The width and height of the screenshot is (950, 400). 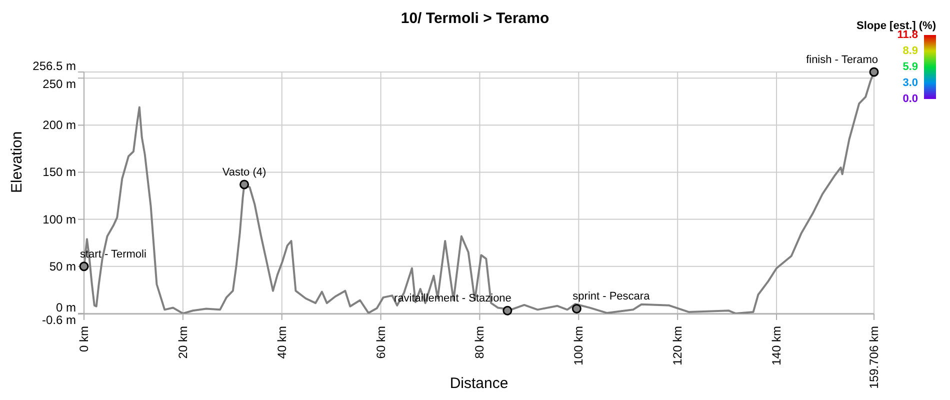 What do you see at coordinates (910, 67) in the screenshot?
I see `color-bar-label: 5.9` at bounding box center [910, 67].